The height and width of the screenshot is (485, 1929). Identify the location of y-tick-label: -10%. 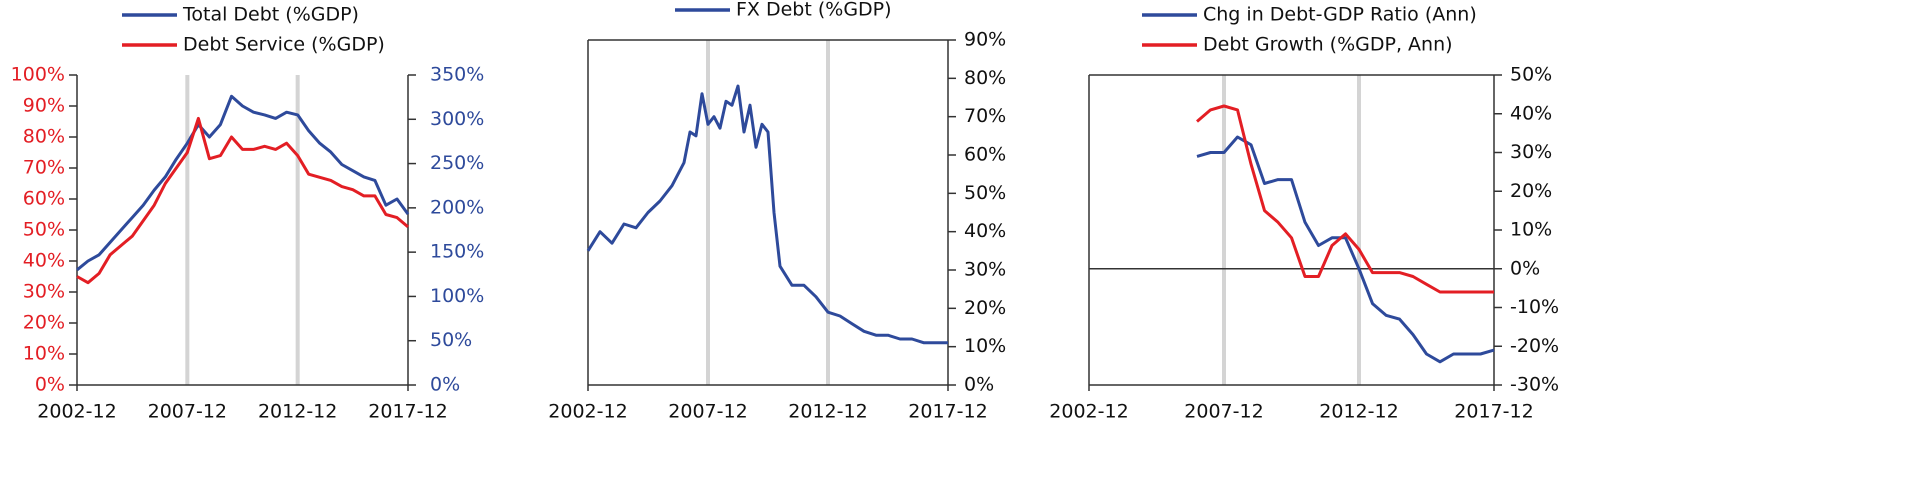
(1534, 307).